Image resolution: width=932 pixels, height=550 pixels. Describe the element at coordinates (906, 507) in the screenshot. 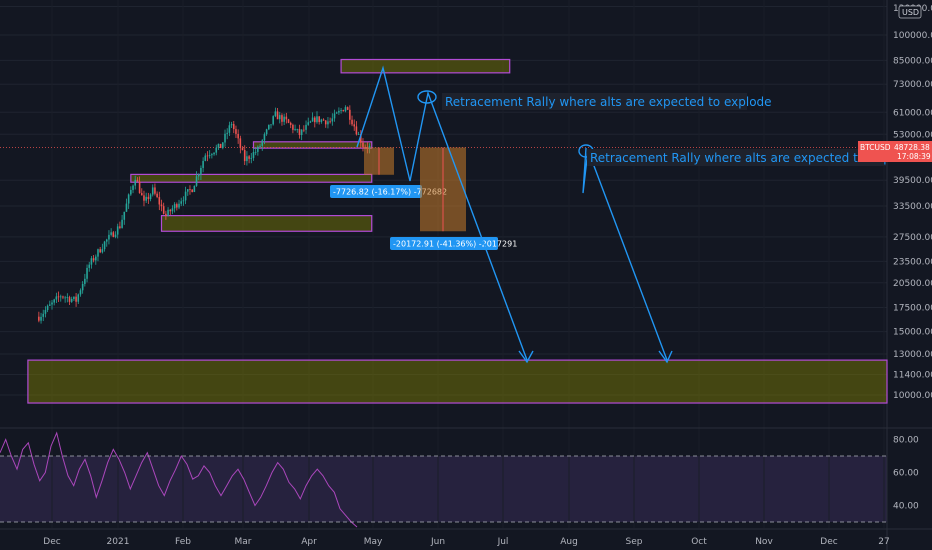

I see `rsi-tick-label: 40.00` at that location.